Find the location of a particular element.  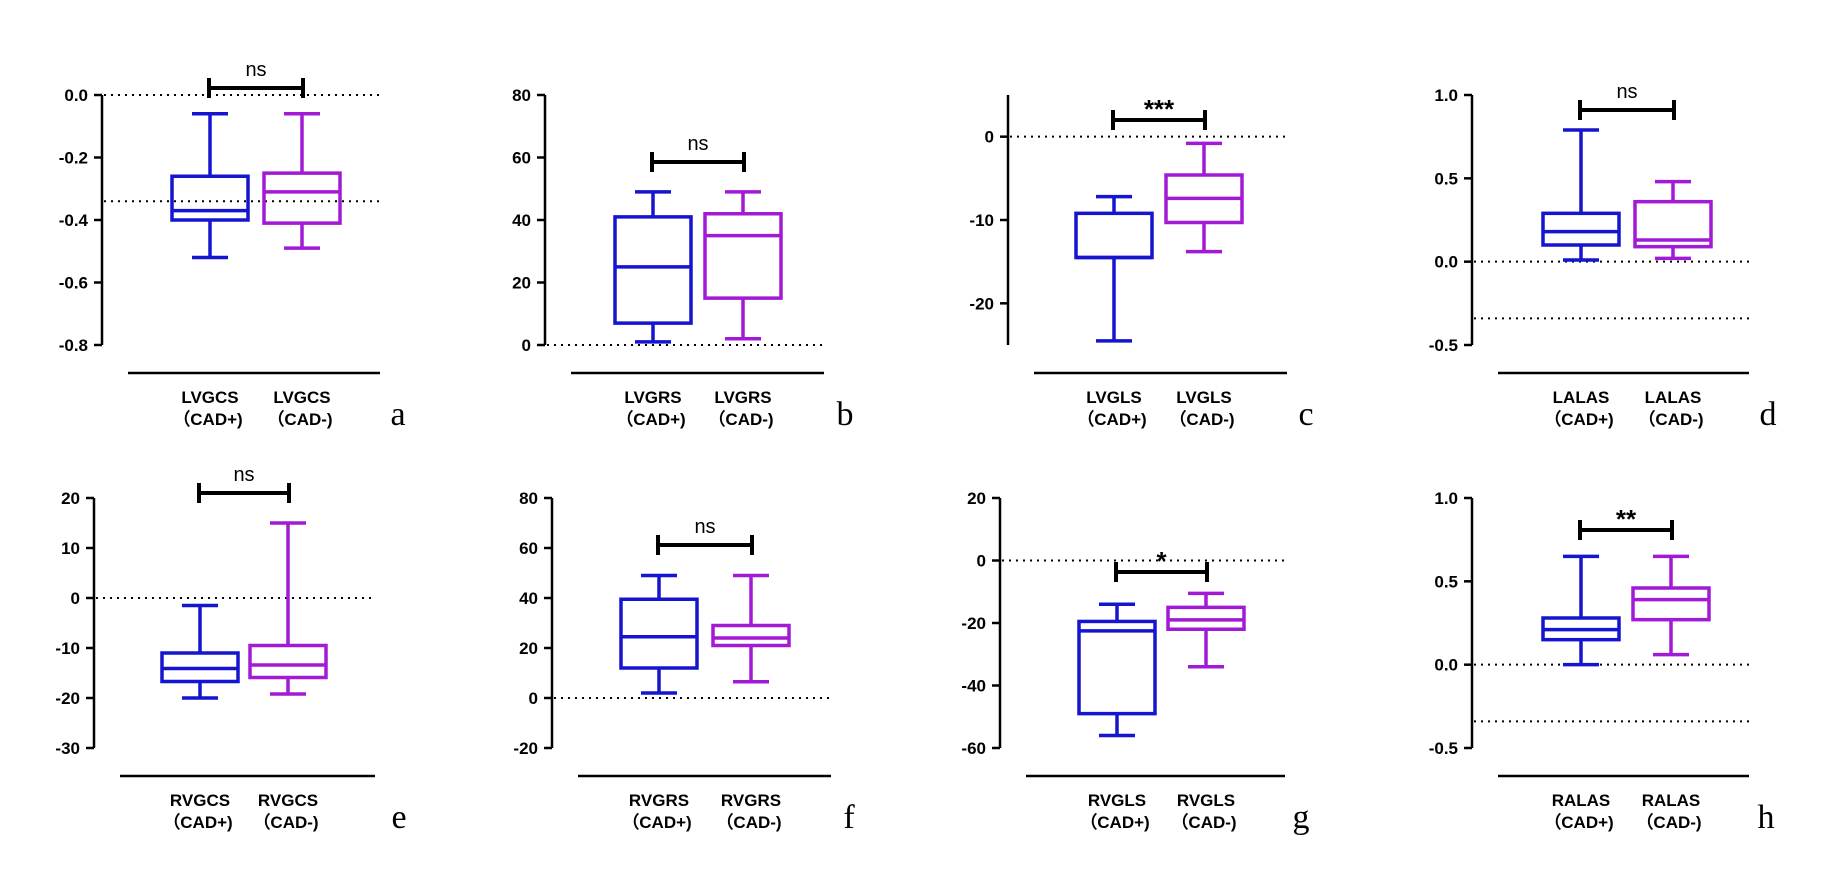

panel-c: 0 -10 -20 LVGLS （CAD+) LVGLS （CAD-) *** c is located at coordinates (1141, 263).